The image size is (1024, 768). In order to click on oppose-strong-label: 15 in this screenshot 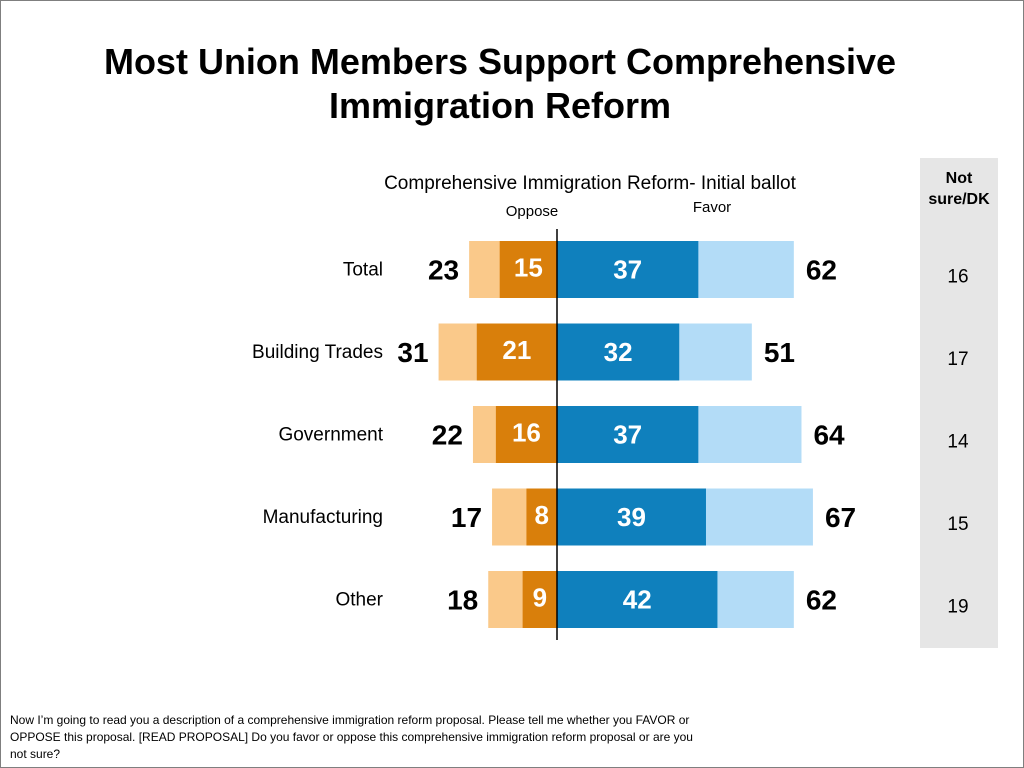, I will do `click(528, 268)`.